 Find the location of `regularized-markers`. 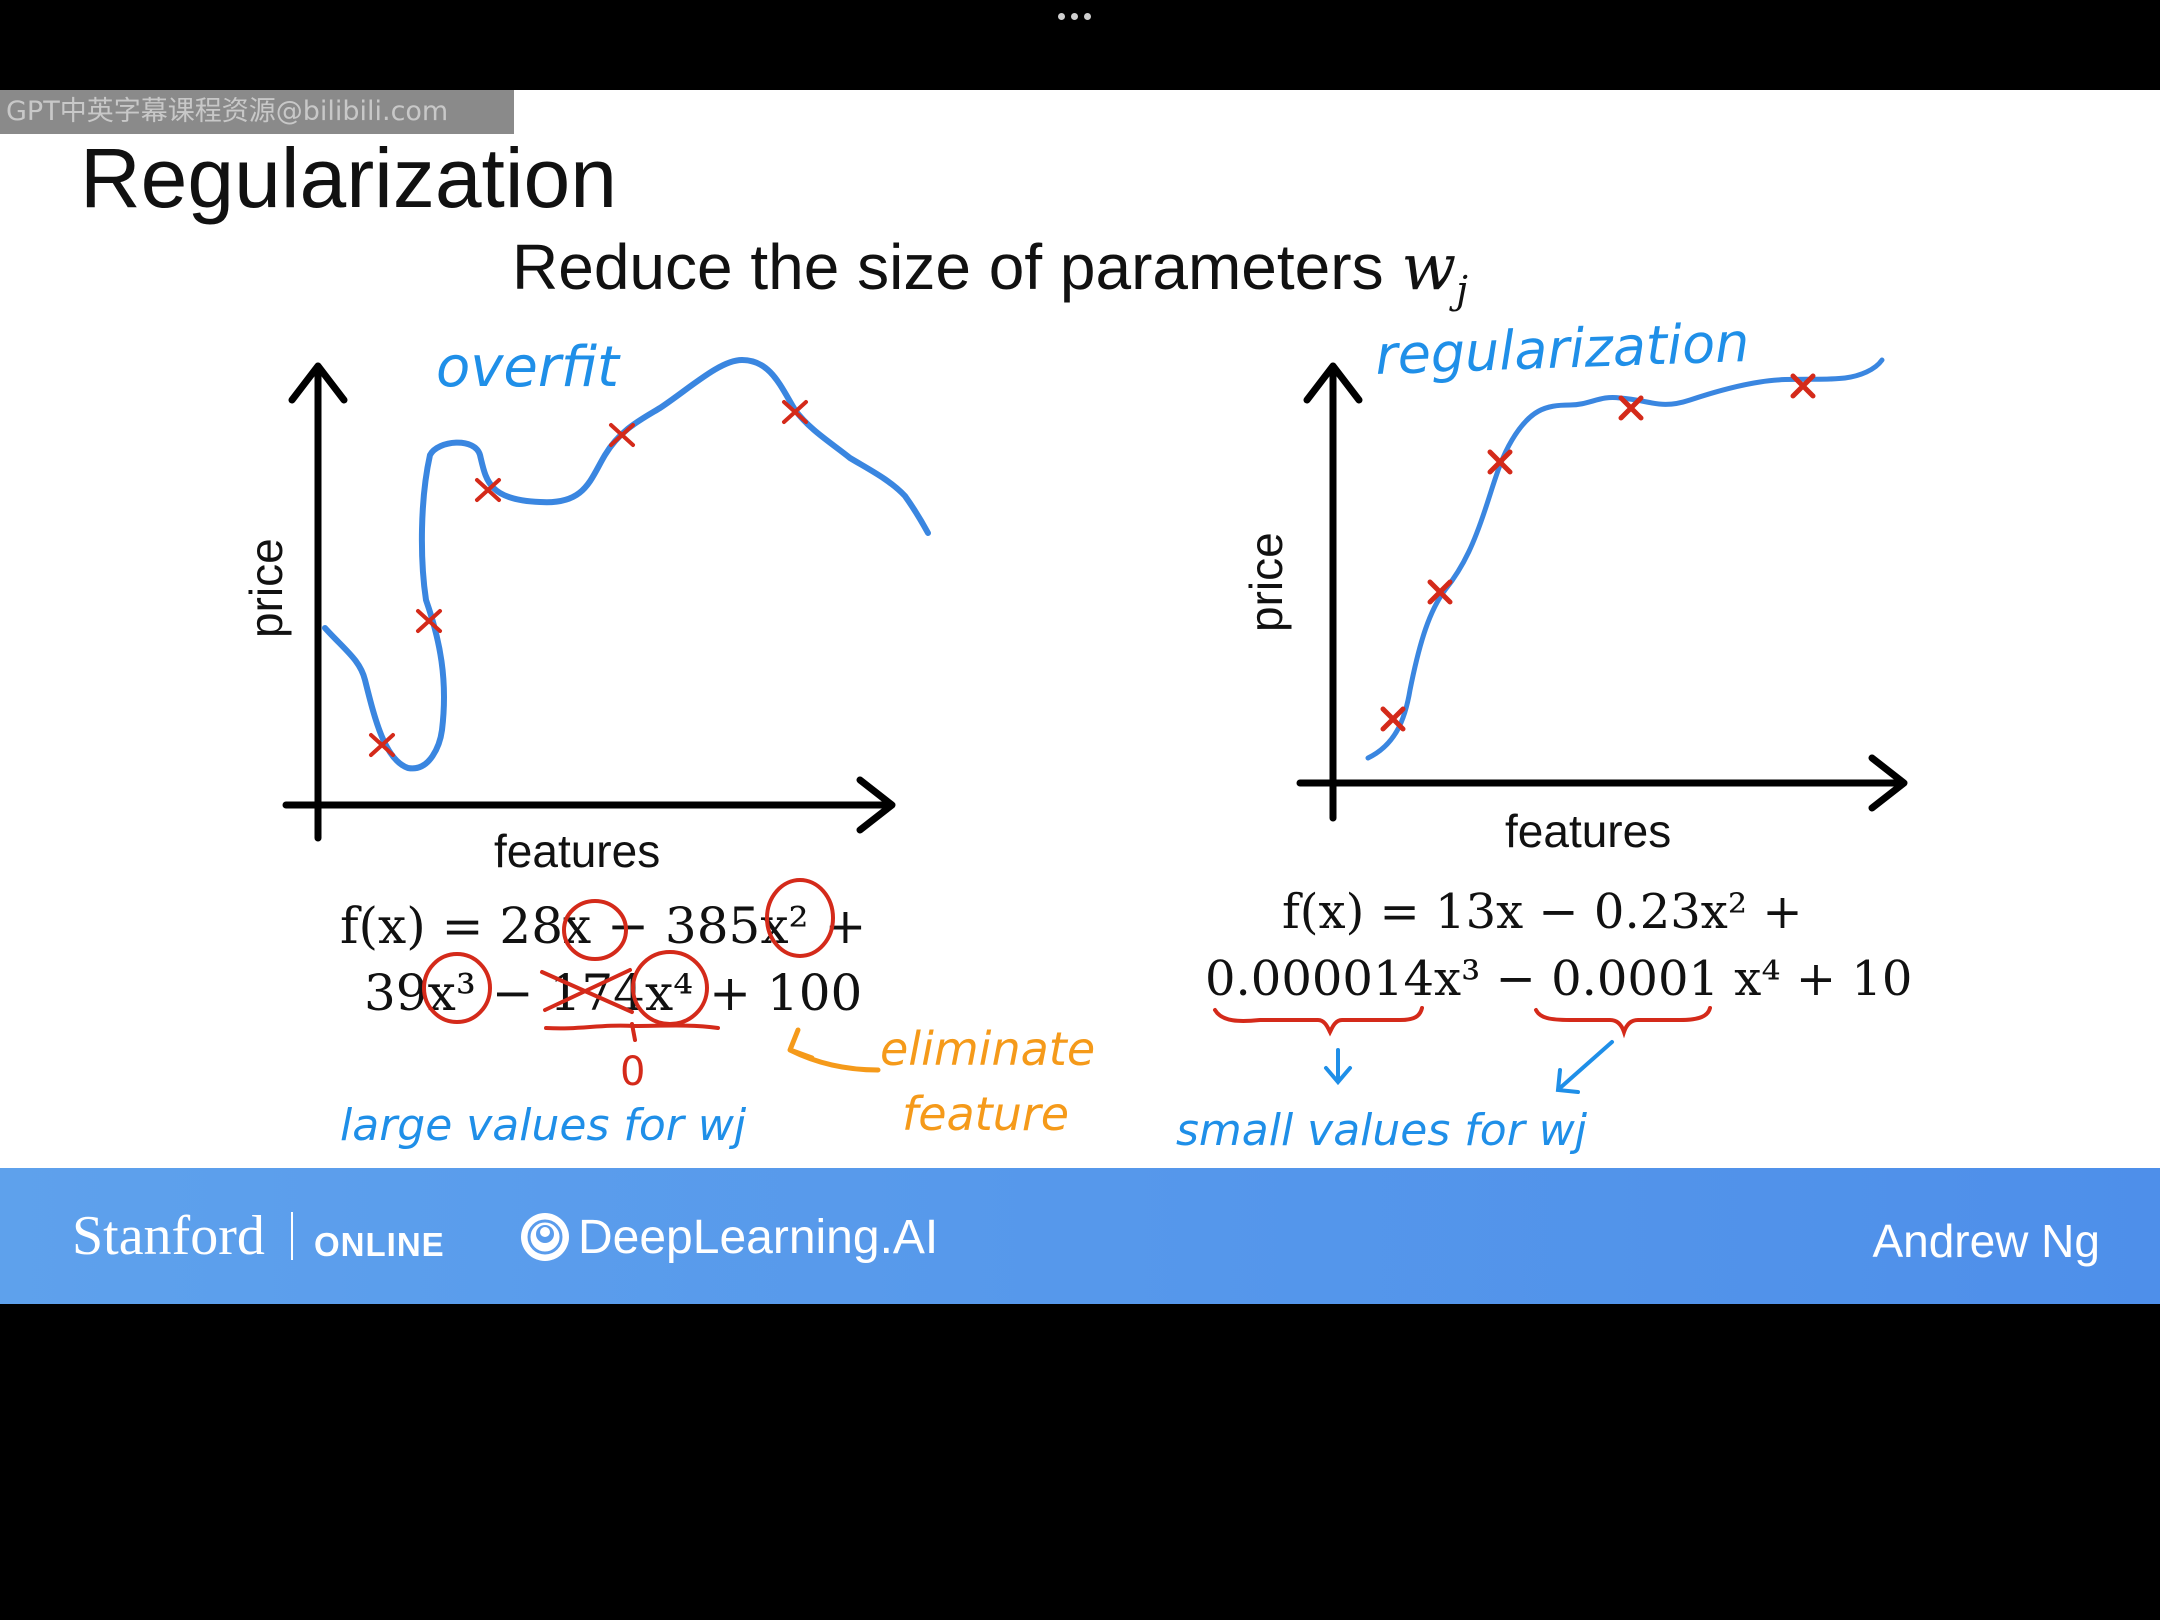

regularized-markers is located at coordinates (1598, 552).